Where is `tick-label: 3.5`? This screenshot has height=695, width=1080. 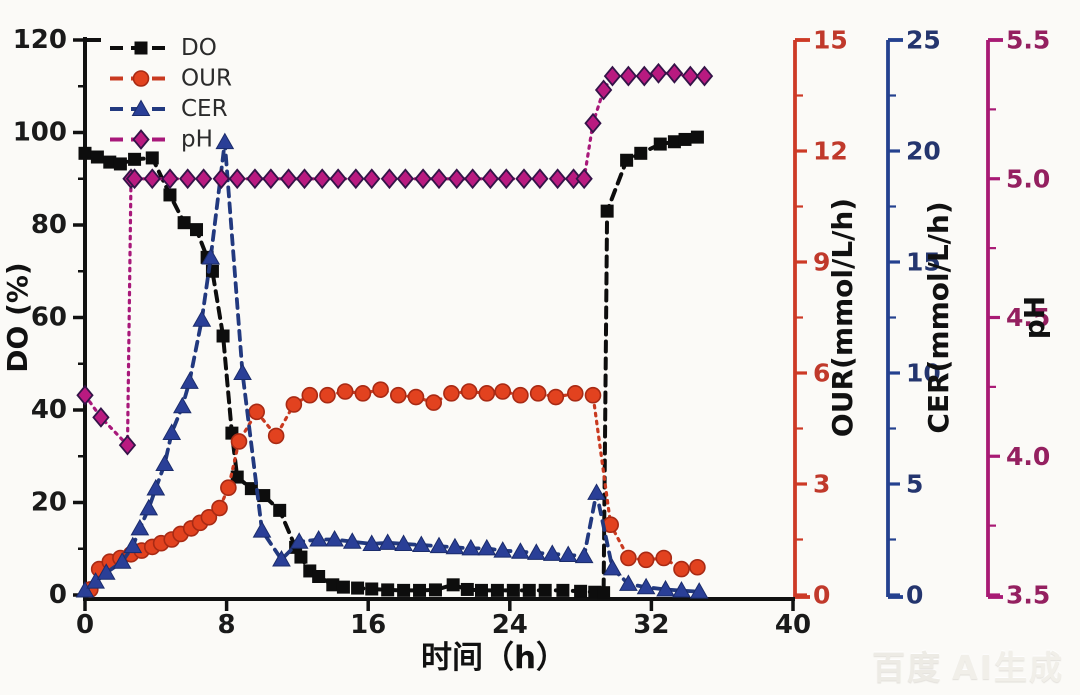
tick-label: 3.5 is located at coordinates (1028, 595).